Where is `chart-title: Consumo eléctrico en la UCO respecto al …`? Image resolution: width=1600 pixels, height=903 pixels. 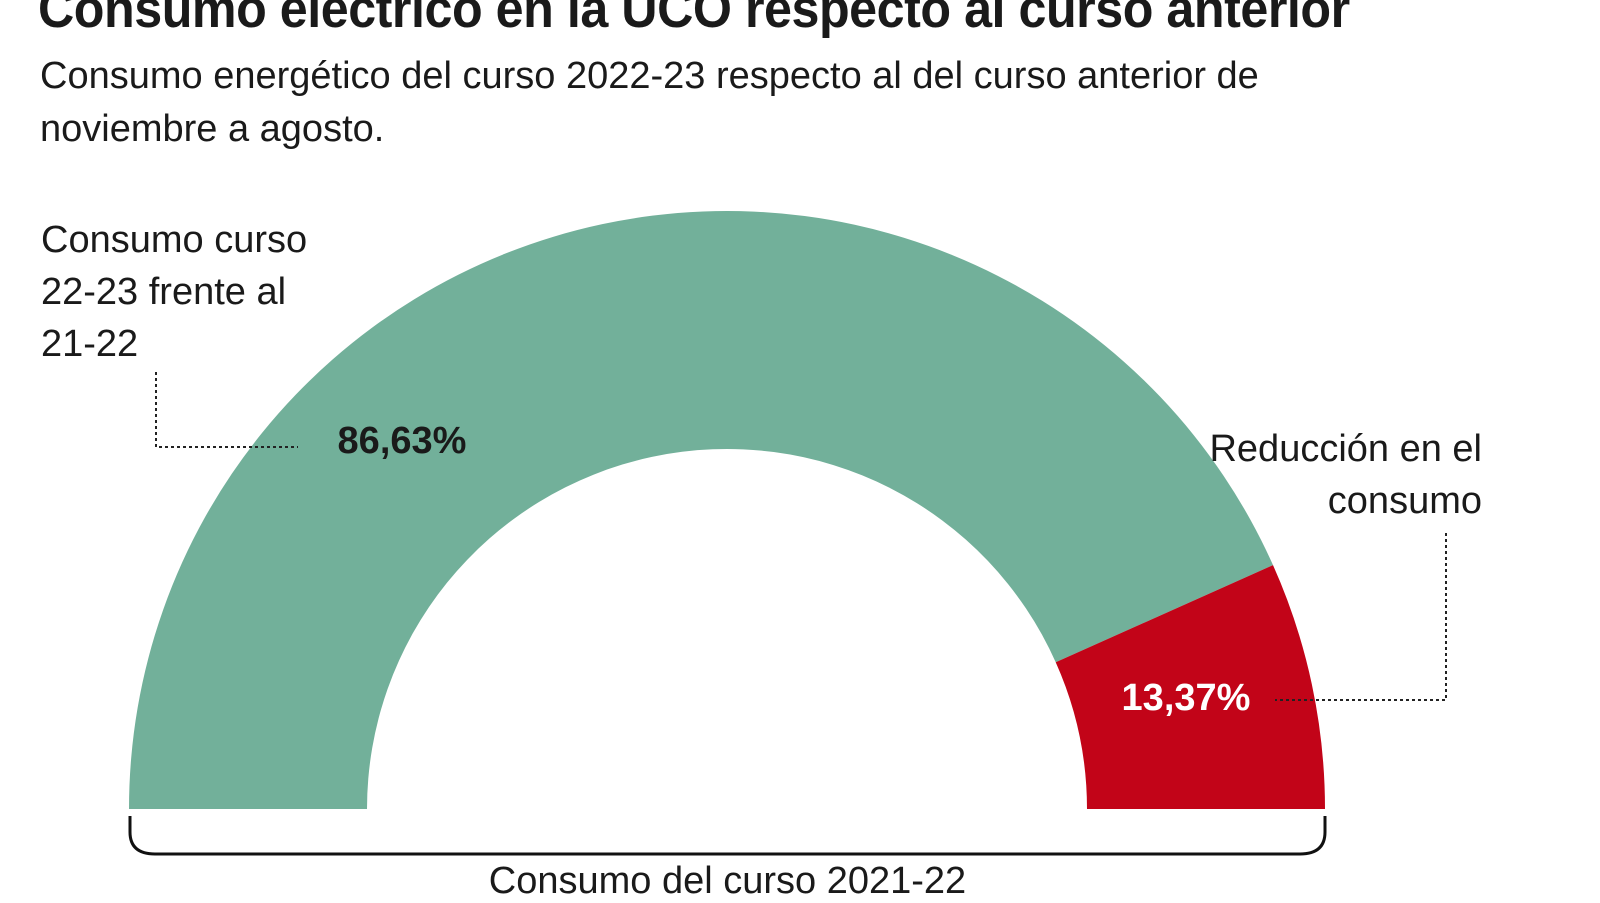
chart-title: Consumo eléctrico en la UCO respecto al … is located at coordinates (694, 19).